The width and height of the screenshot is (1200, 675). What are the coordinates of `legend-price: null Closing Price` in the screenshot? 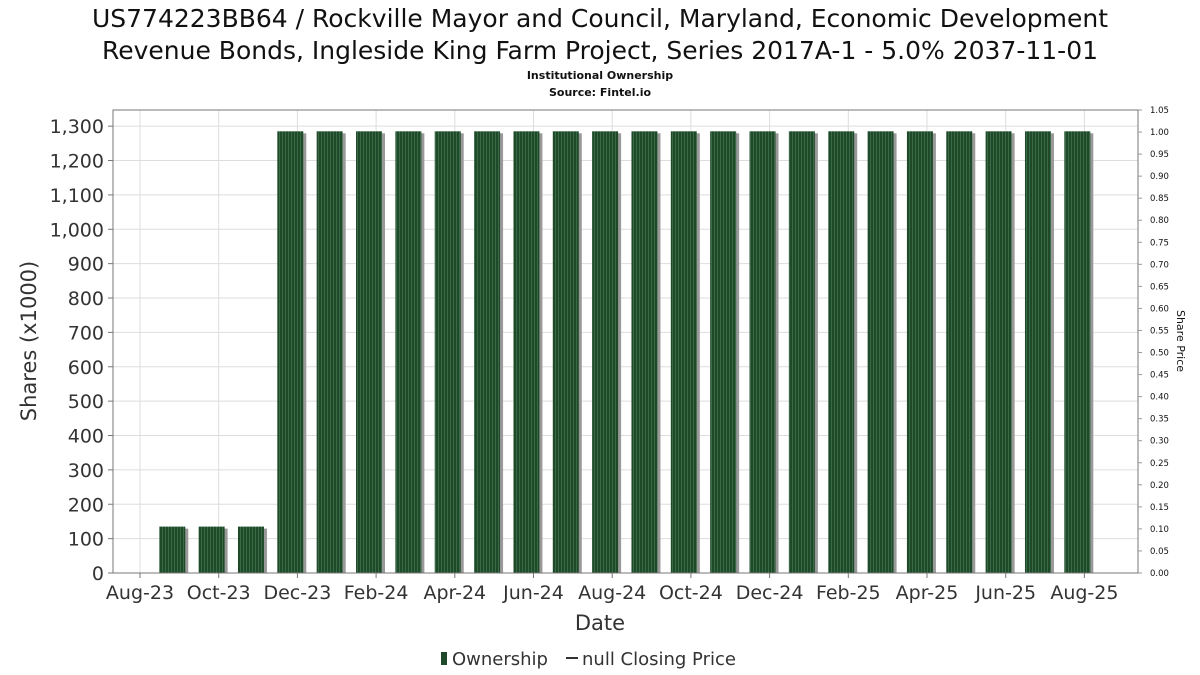 It's located at (659, 659).